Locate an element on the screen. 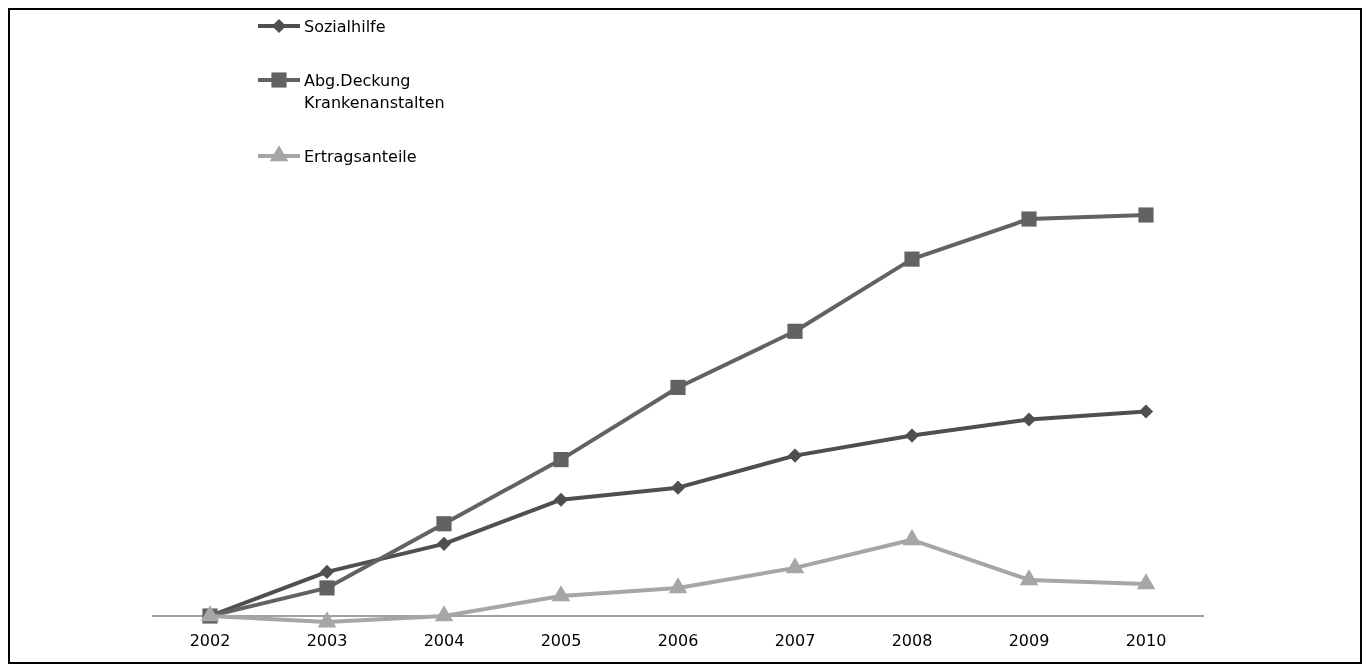  x-tick-label: 2007 is located at coordinates (795, 640).